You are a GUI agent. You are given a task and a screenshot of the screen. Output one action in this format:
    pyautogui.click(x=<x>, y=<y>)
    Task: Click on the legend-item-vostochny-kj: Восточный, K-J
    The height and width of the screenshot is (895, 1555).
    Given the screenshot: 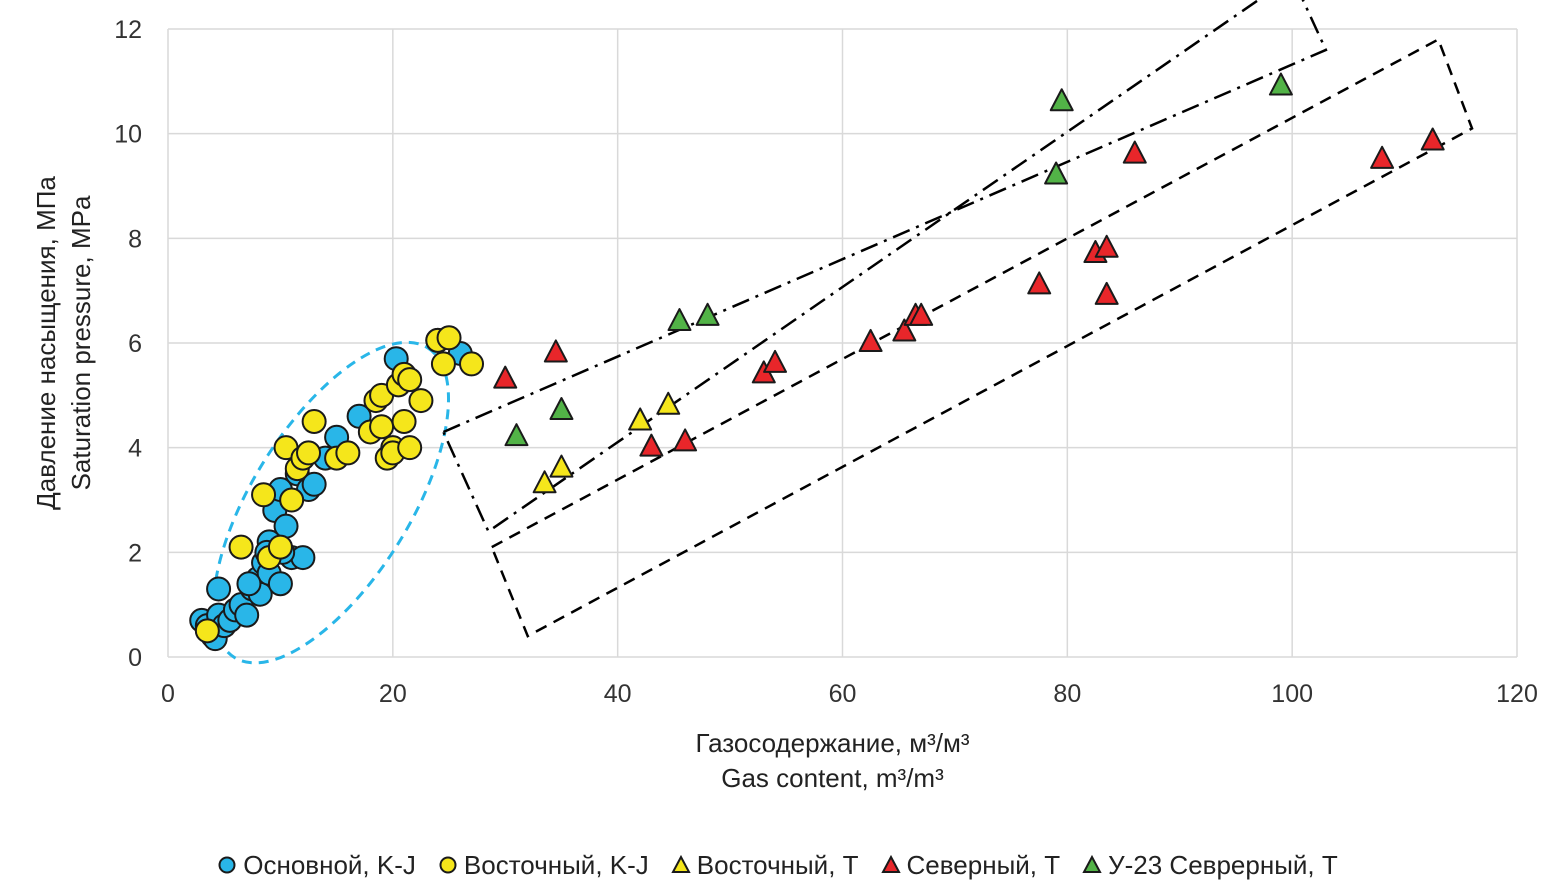 What is the action you would take?
    pyautogui.click(x=543, y=865)
    